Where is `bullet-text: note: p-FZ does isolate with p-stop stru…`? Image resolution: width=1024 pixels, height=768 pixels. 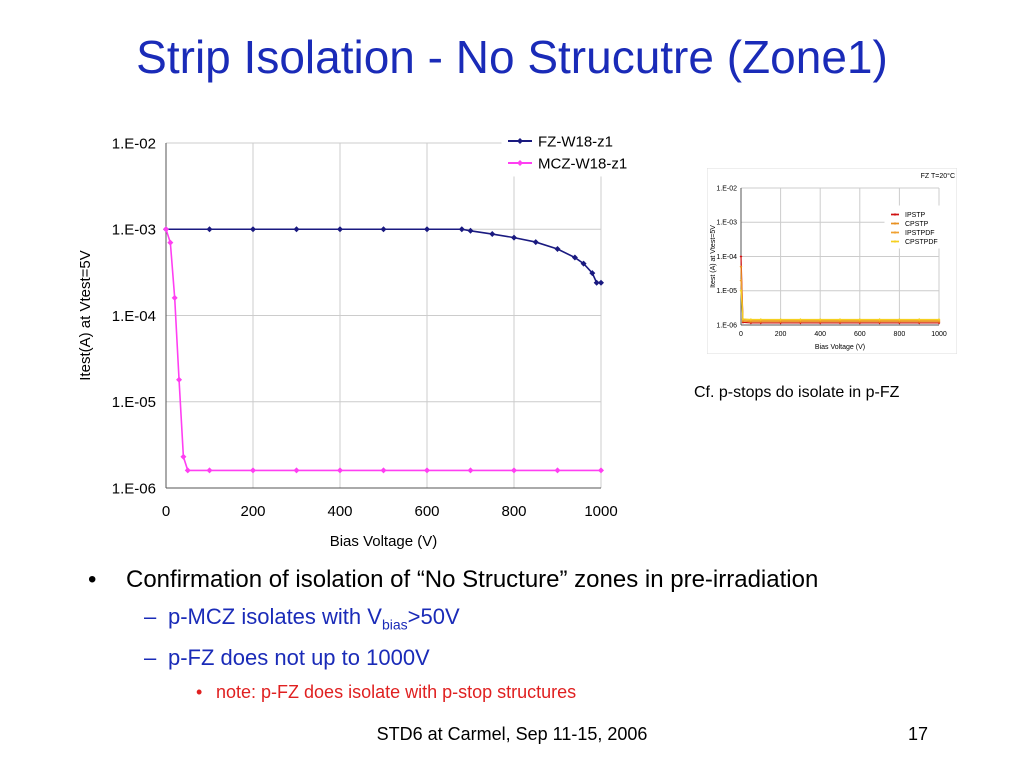
bullet-text: note: p-FZ does isolate with p-stop stru… is located at coordinates (396, 692).